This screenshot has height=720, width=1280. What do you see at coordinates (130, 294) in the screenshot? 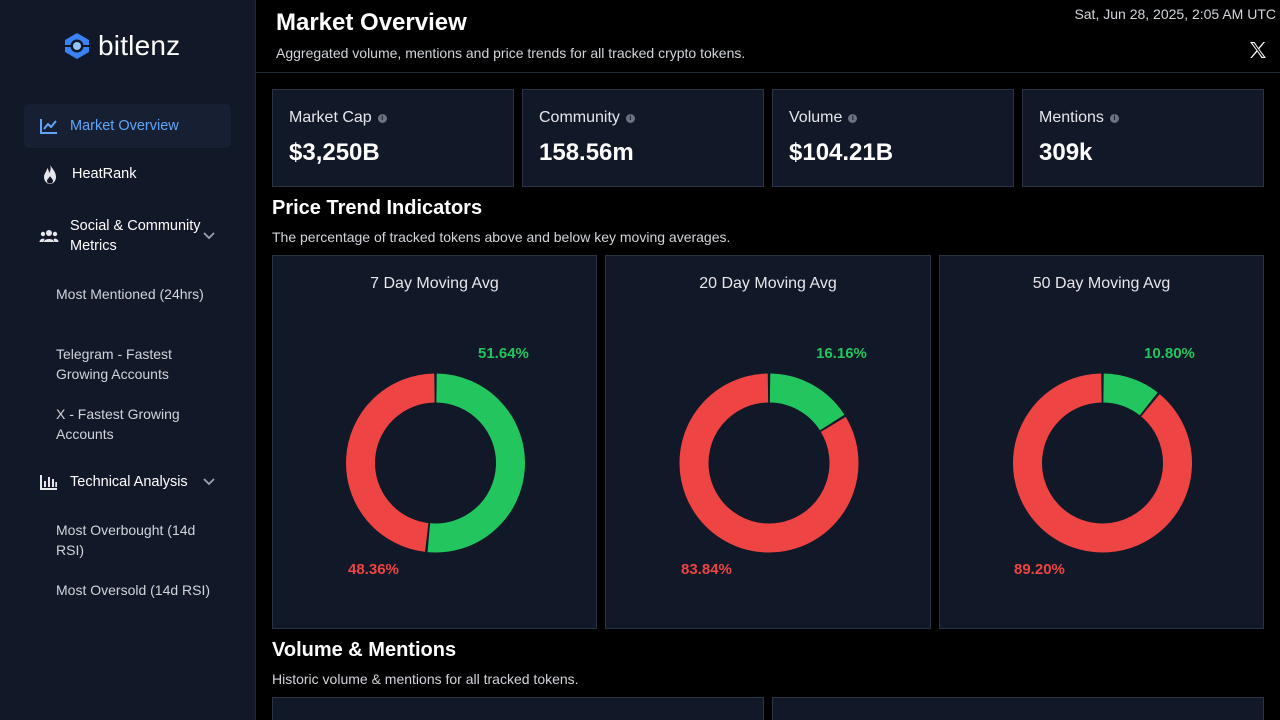
I see `sidebar-subitem-most-mentioned: Most Mentioned (24hrs)` at bounding box center [130, 294].